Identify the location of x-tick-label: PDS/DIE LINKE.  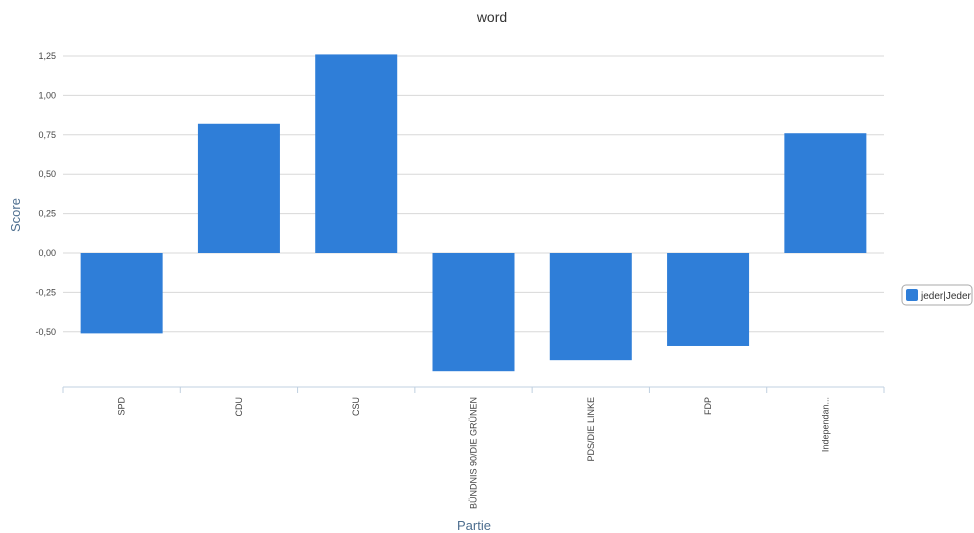
(591, 429).